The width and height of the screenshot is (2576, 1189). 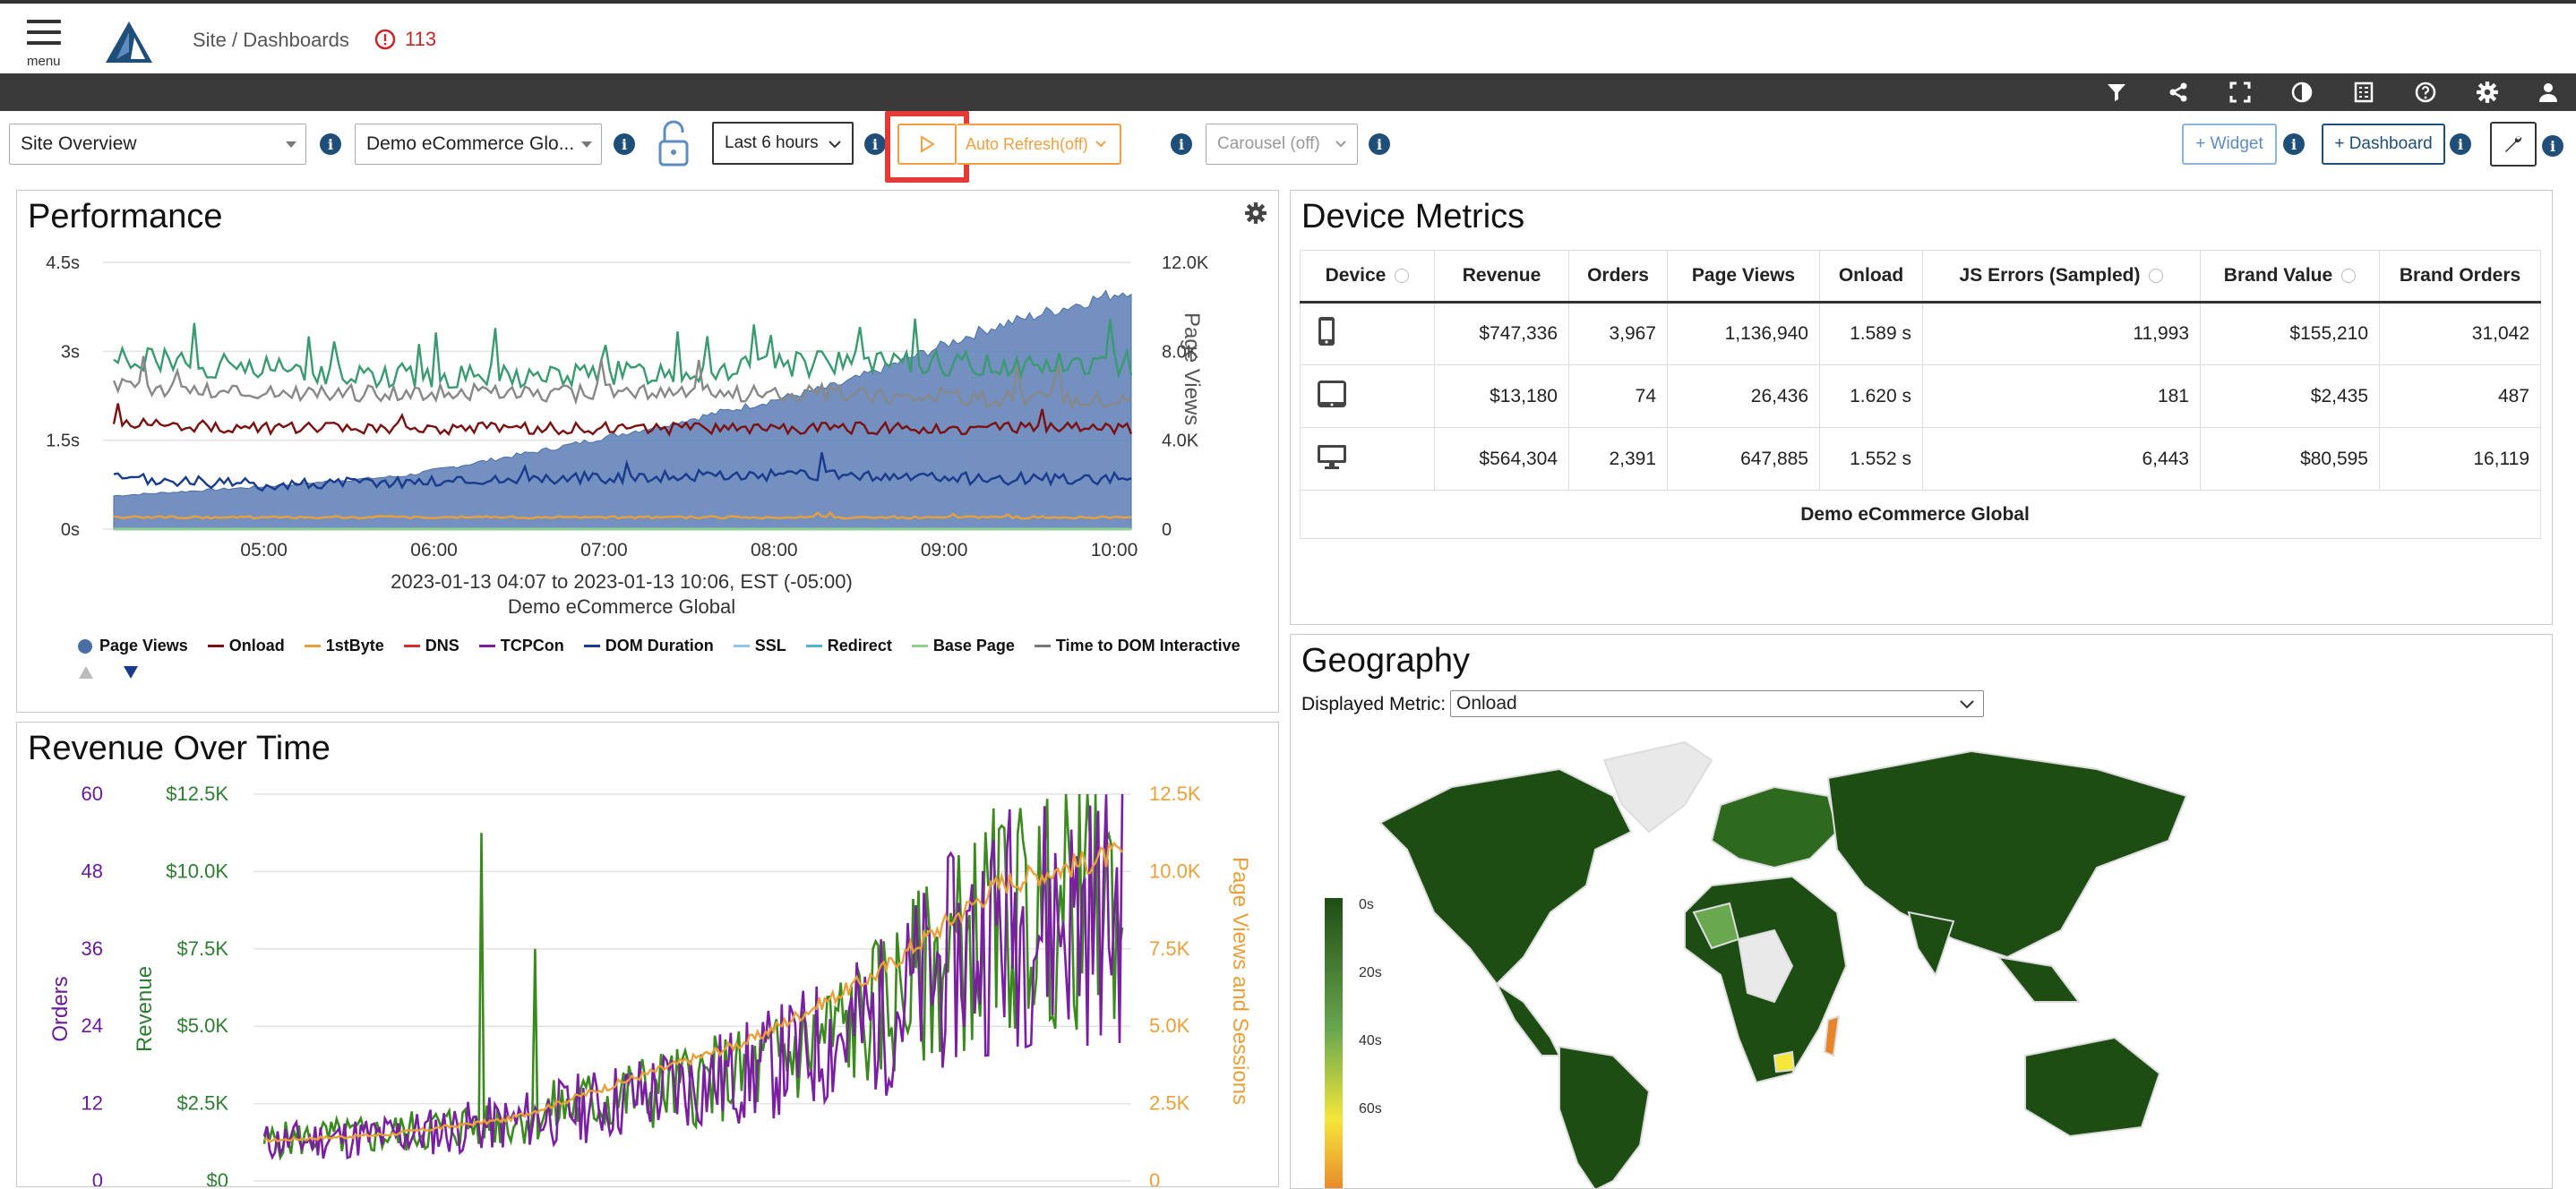 I want to click on table-row: $13,180 74 26,436 1.620 s 181 $2,435 487, so click(x=1920, y=396).